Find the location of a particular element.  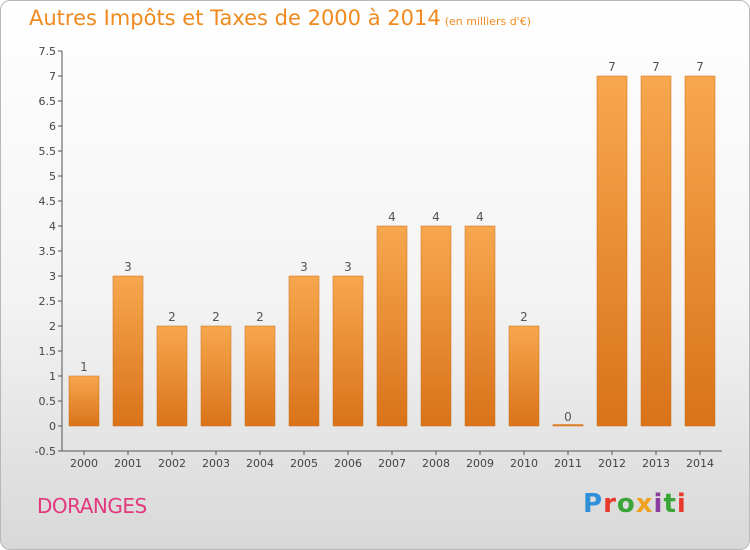

y-tick-label: 4 is located at coordinates (52, 226).